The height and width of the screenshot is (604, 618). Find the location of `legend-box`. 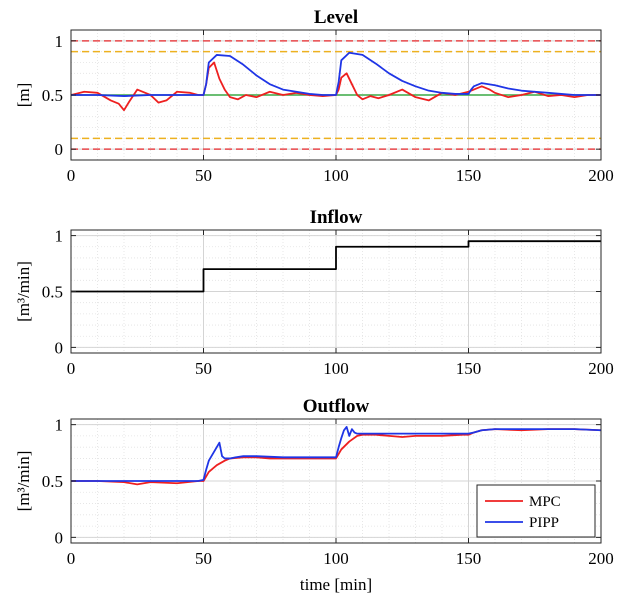

legend-box is located at coordinates (536, 511).